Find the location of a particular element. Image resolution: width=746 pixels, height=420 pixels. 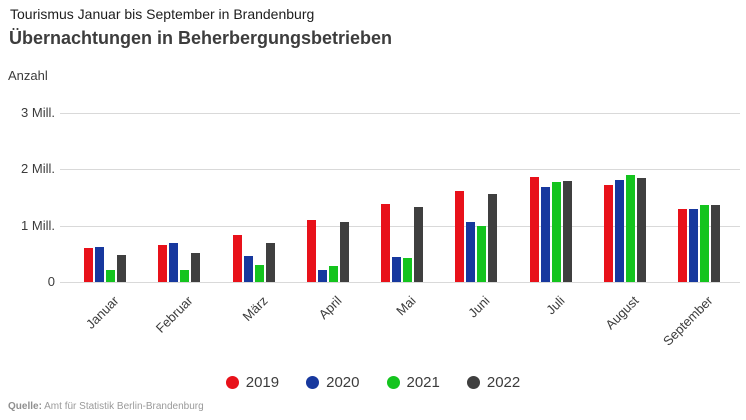

y-axis-tick-label: 1 Mill. is located at coordinates (38, 225).